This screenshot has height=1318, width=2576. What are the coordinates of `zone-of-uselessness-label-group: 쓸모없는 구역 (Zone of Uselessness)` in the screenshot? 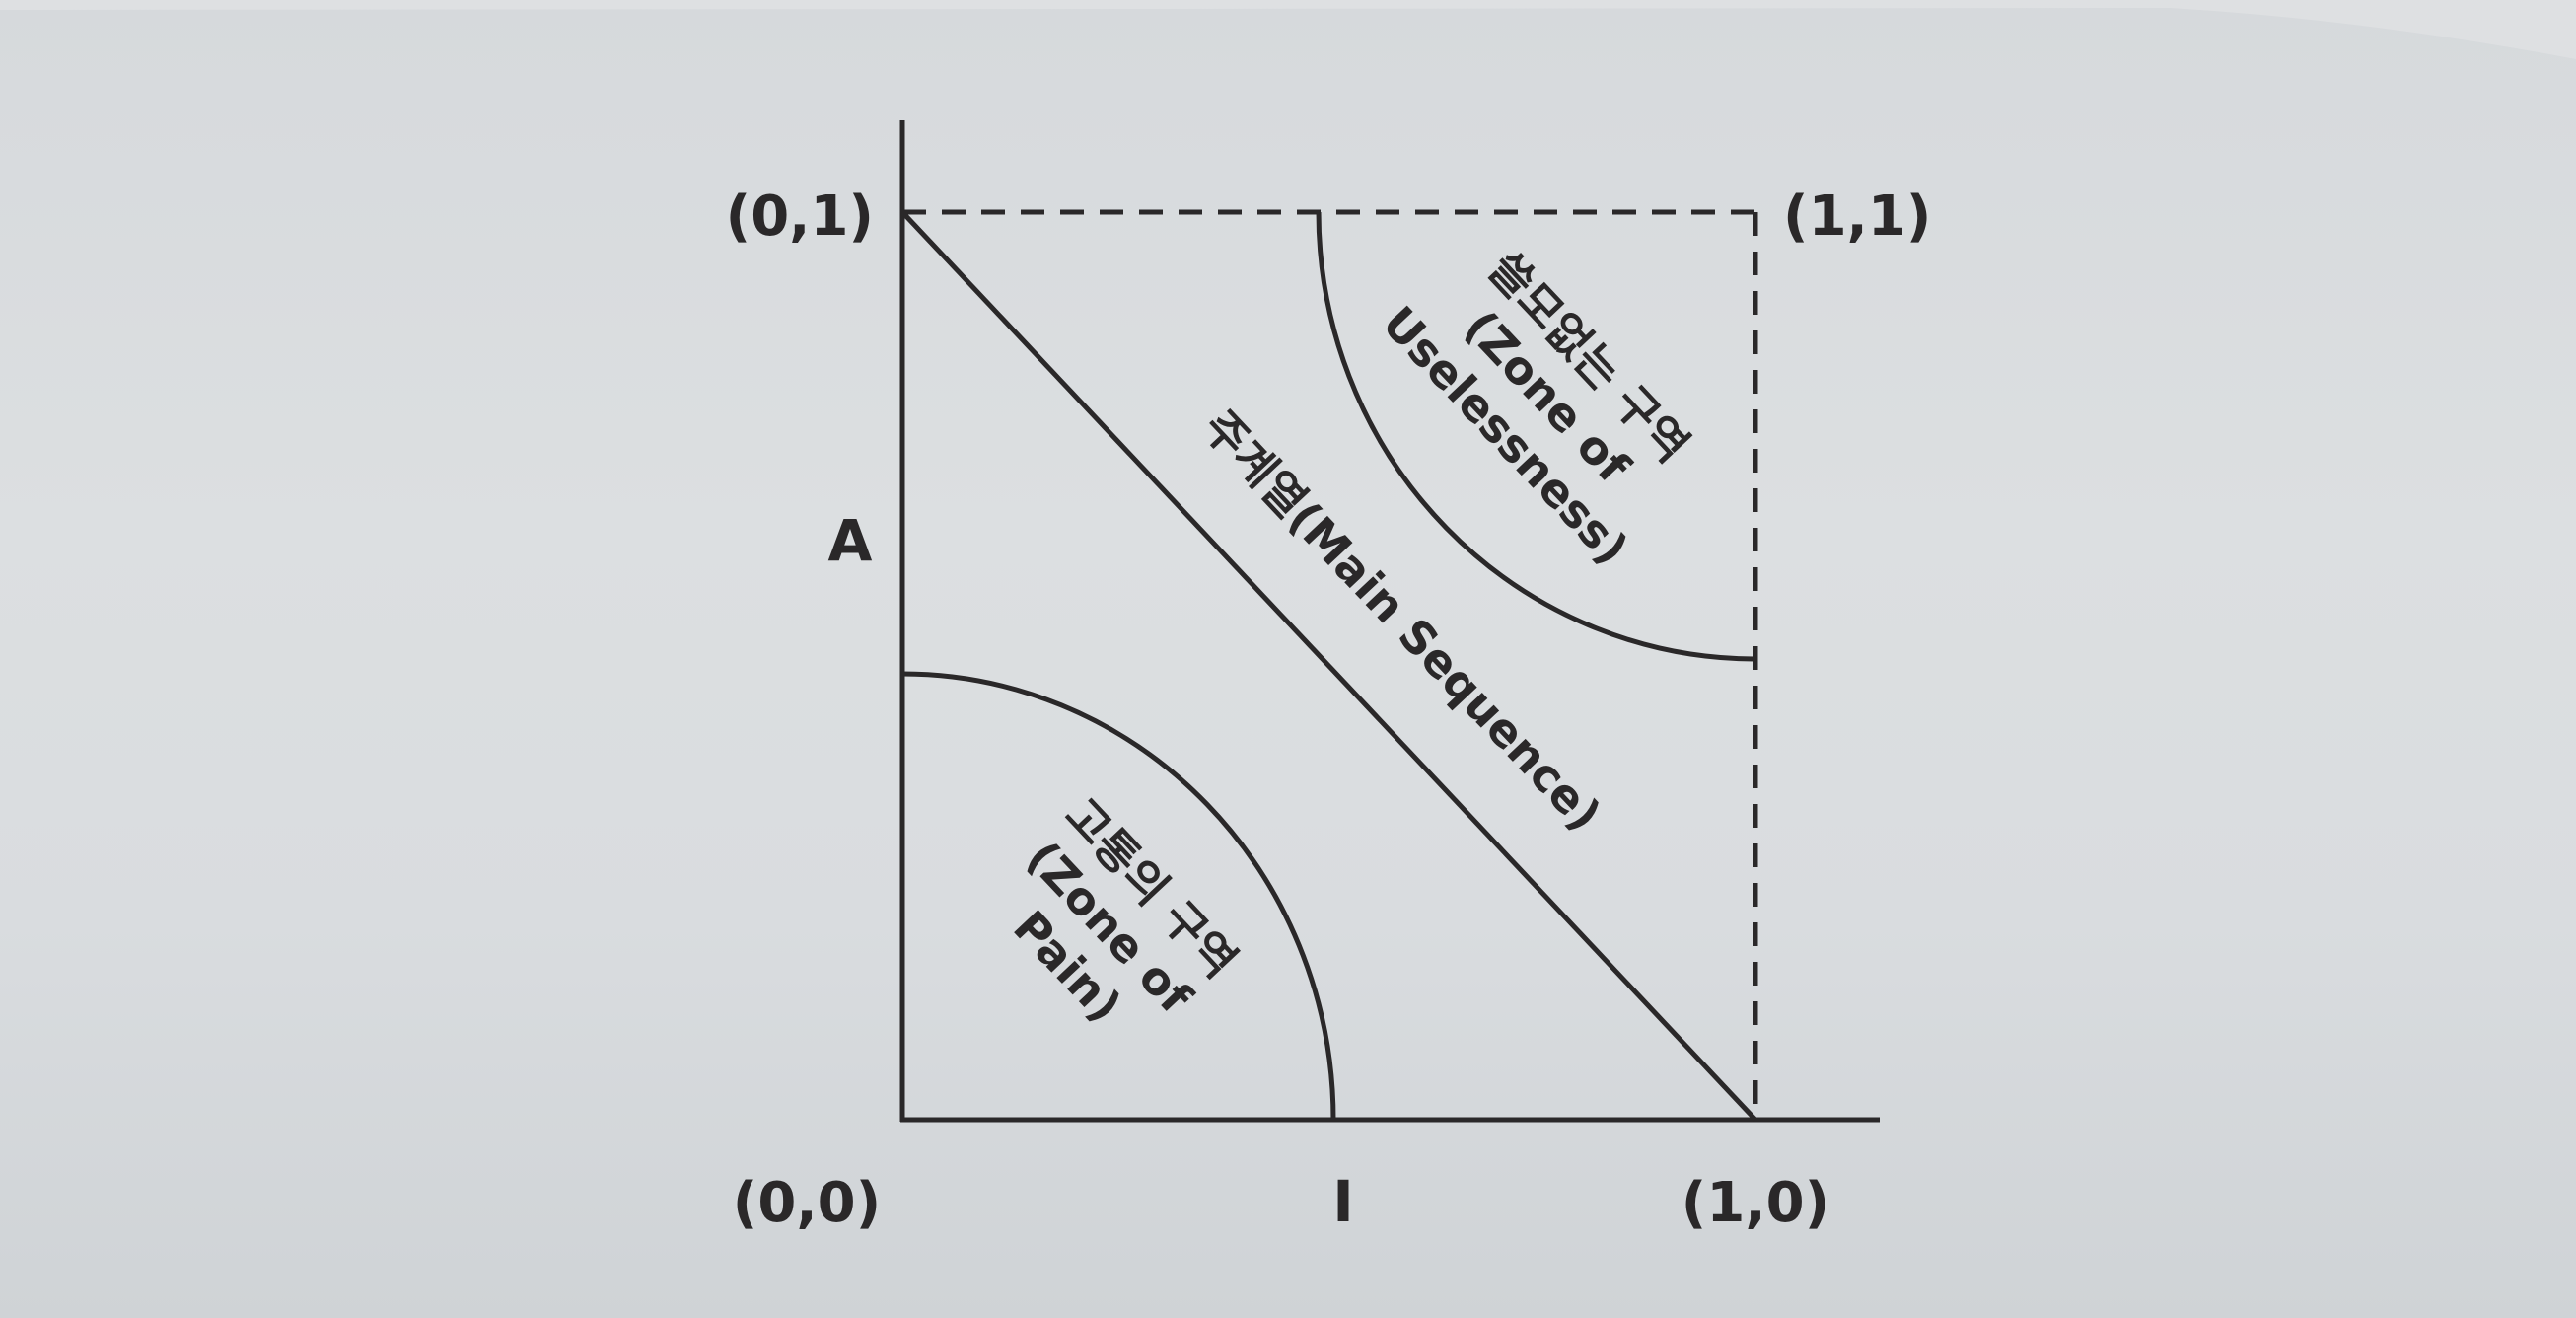 It's located at (1535, 408).